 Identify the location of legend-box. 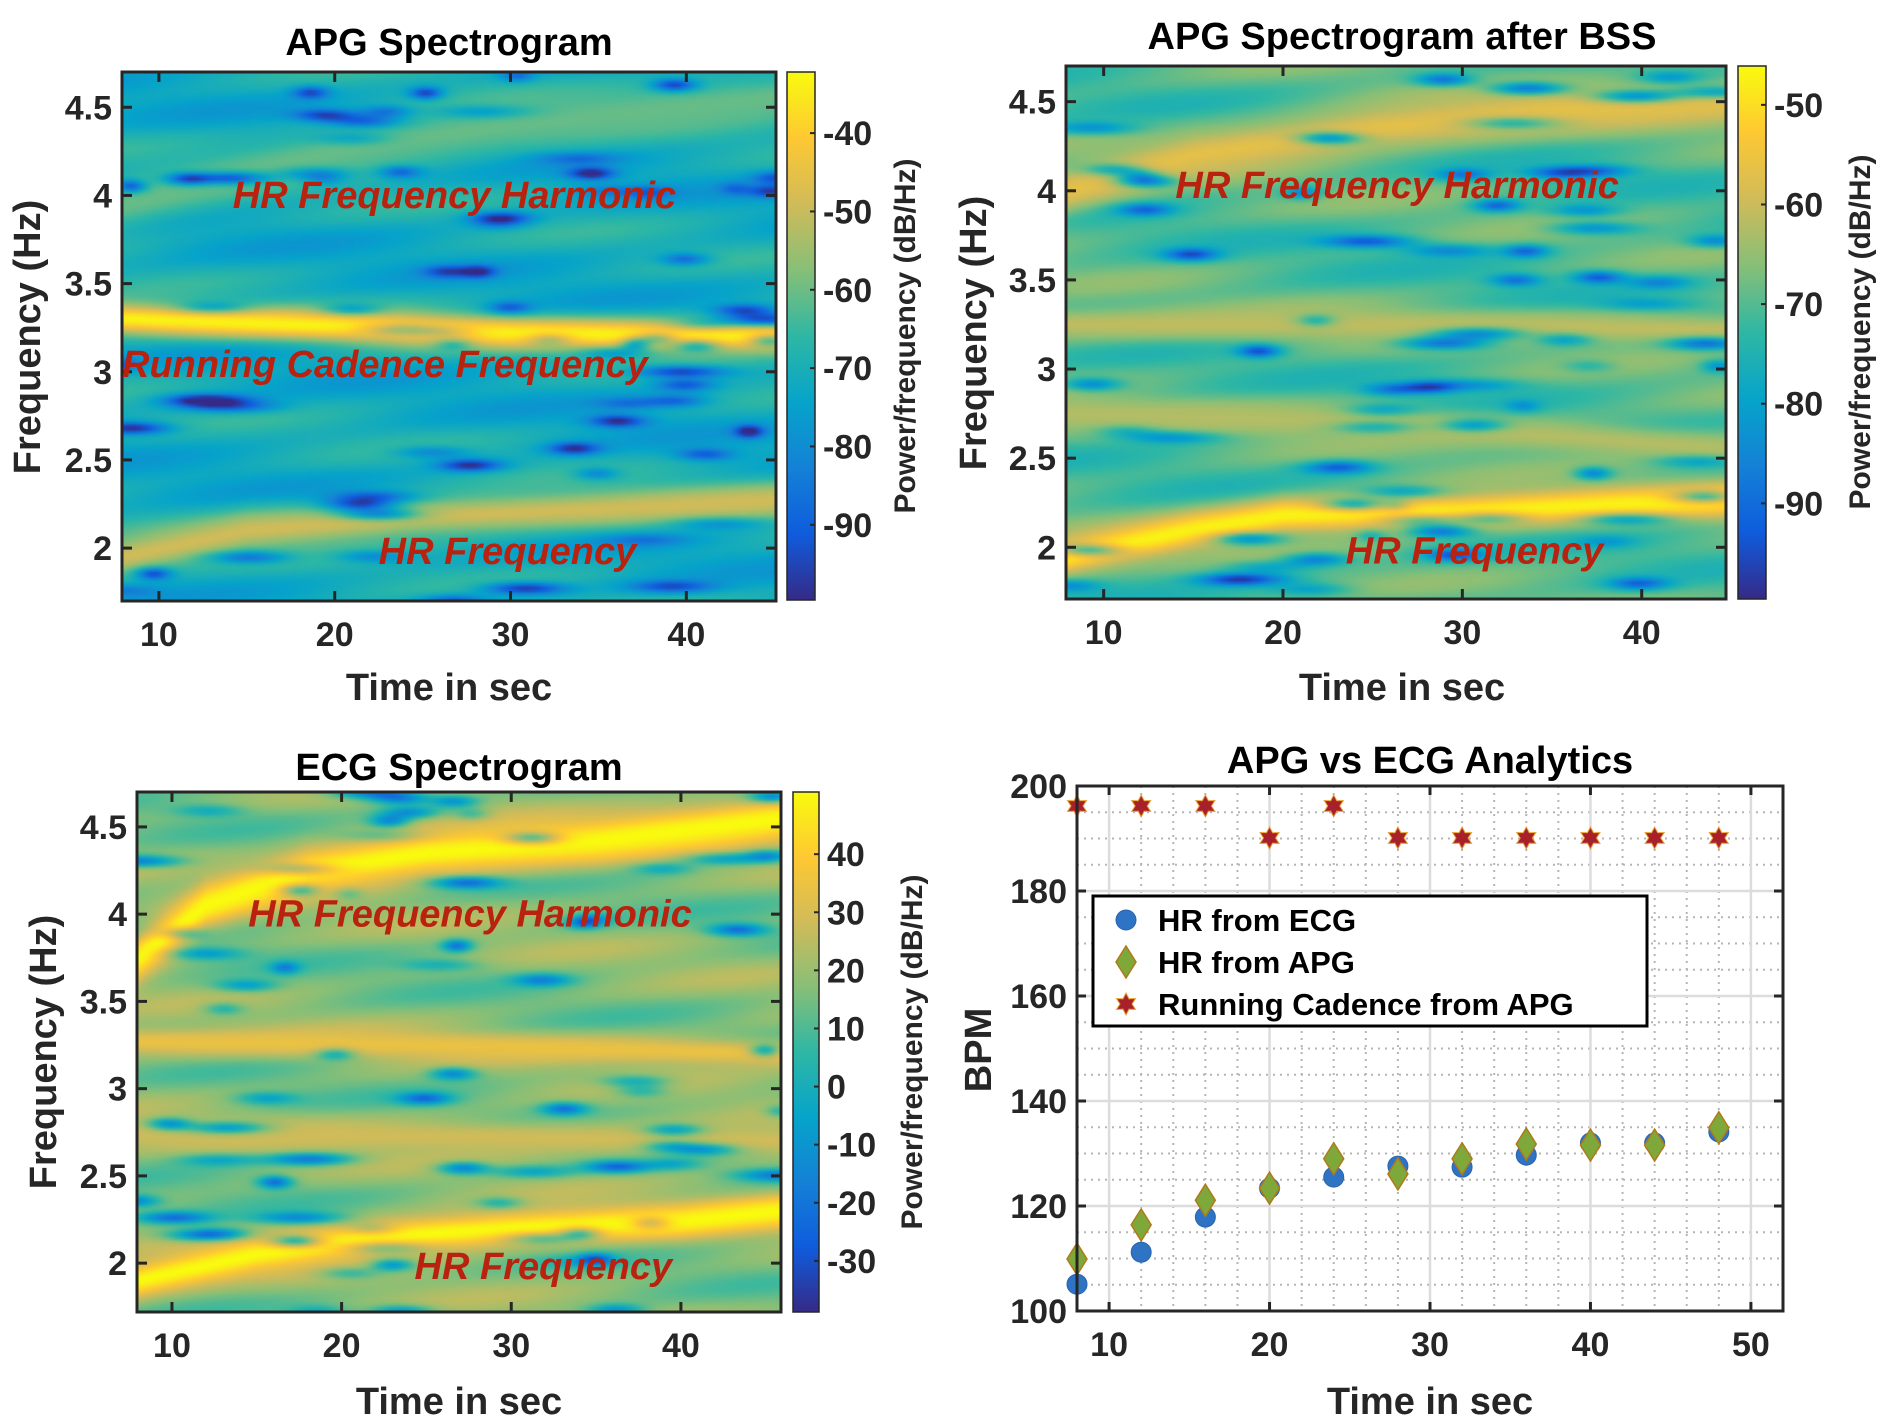
(1370, 961).